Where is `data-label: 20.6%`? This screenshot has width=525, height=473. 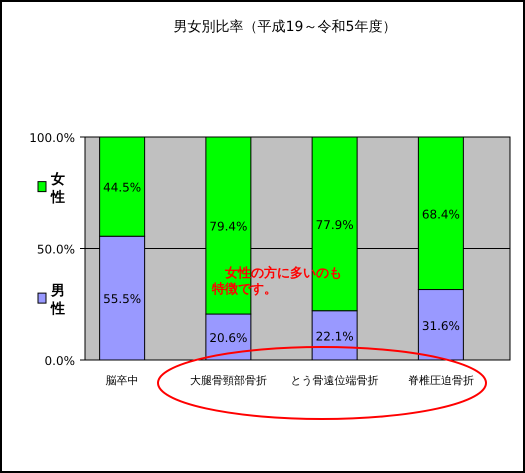
data-label: 20.6% is located at coordinates (228, 338).